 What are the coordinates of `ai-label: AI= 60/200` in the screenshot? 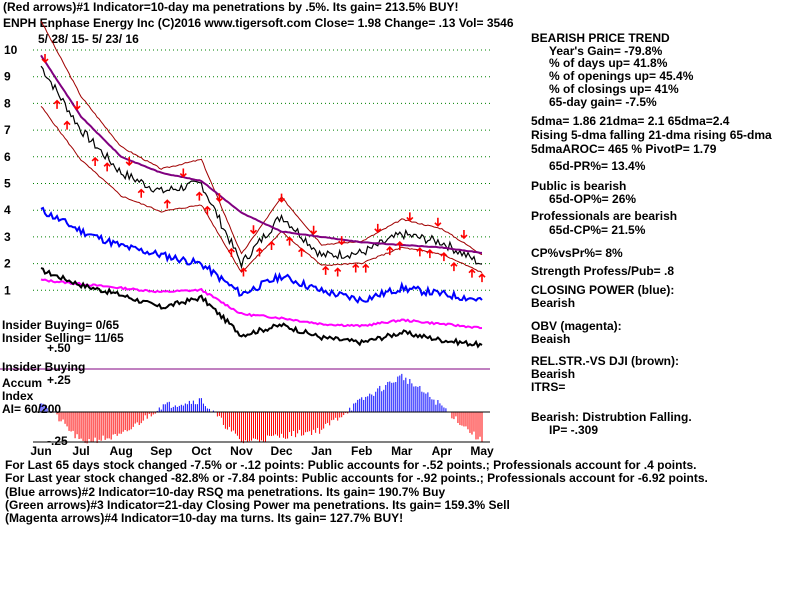 It's located at (32, 409).